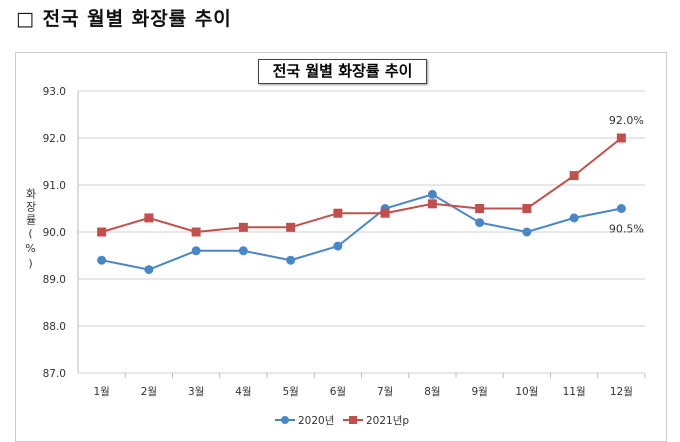  Describe the element at coordinates (338, 392) in the screenshot. I see `x-tick-label: 6월` at that location.